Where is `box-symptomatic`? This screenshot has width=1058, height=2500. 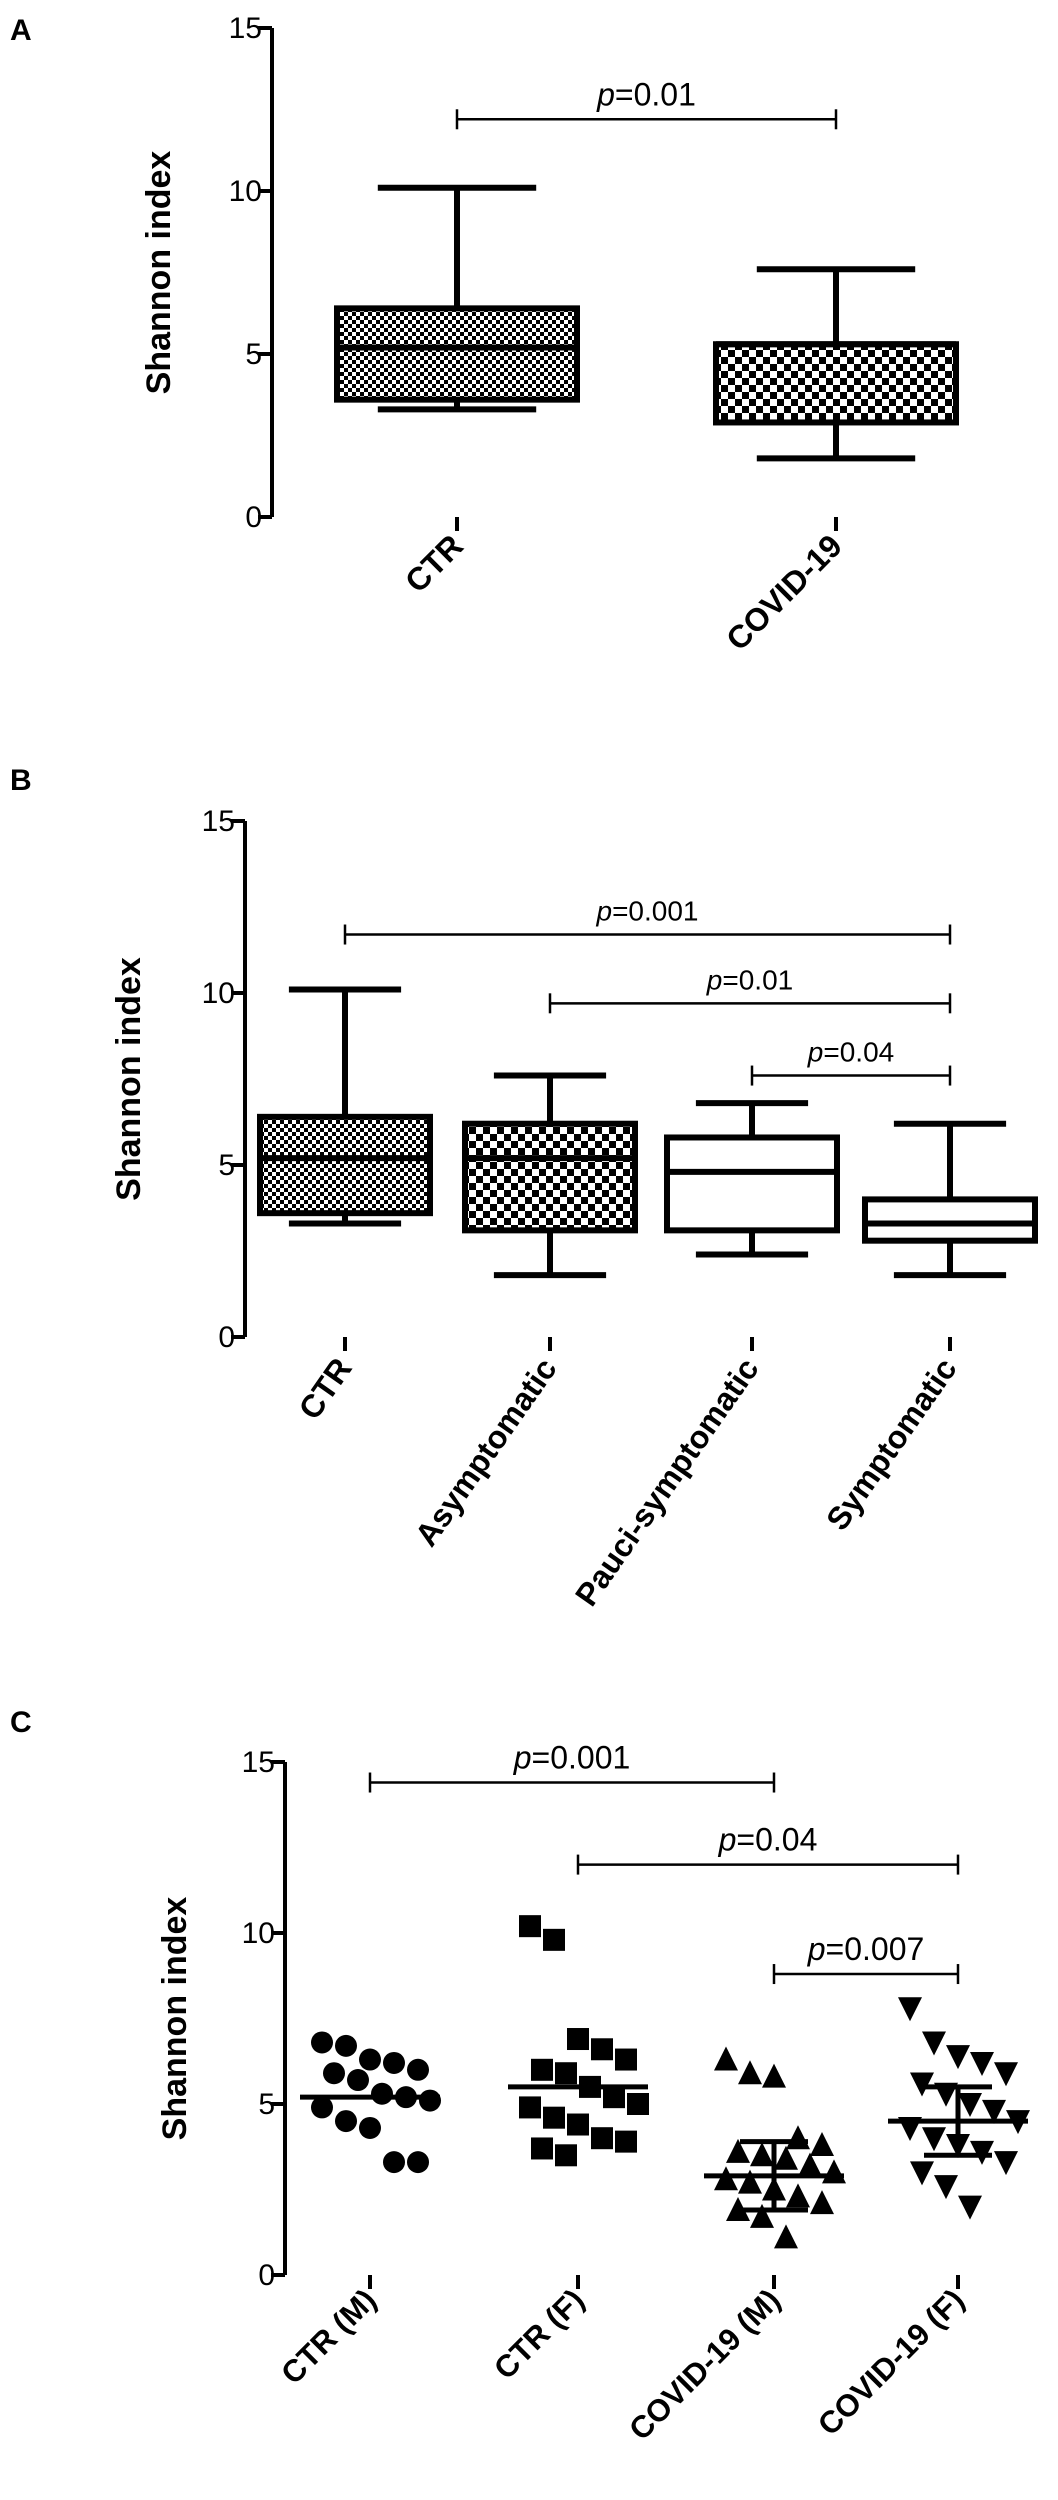 box-symptomatic is located at coordinates (950, 1199).